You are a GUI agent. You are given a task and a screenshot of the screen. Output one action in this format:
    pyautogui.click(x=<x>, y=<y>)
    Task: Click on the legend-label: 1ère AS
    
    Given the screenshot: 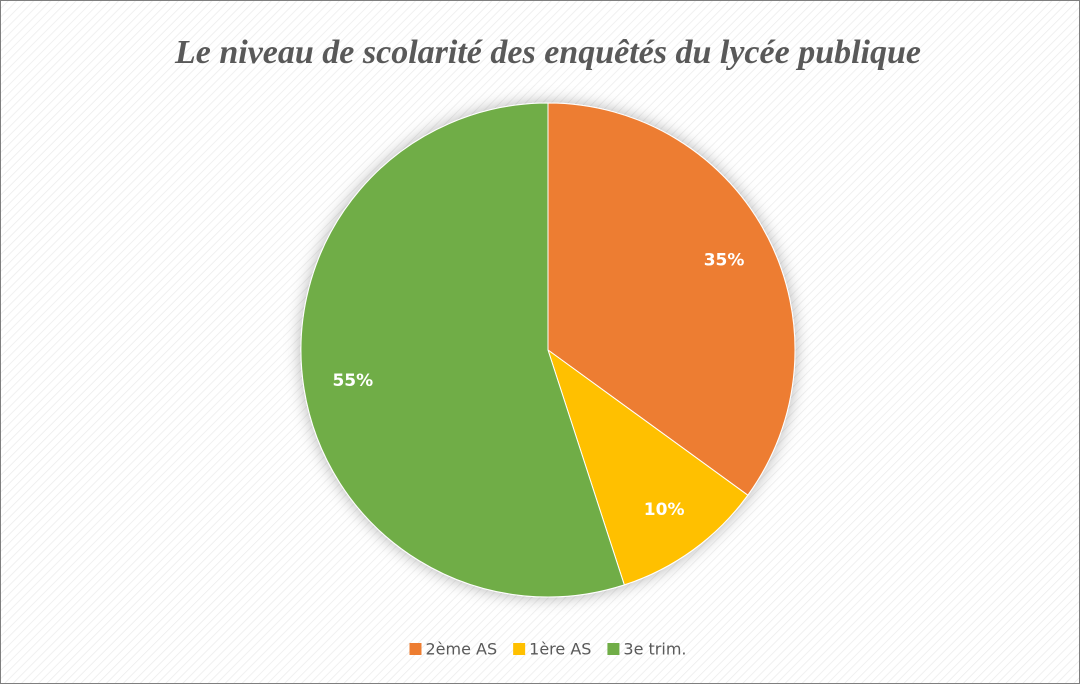 What is the action you would take?
    pyautogui.click(x=560, y=649)
    